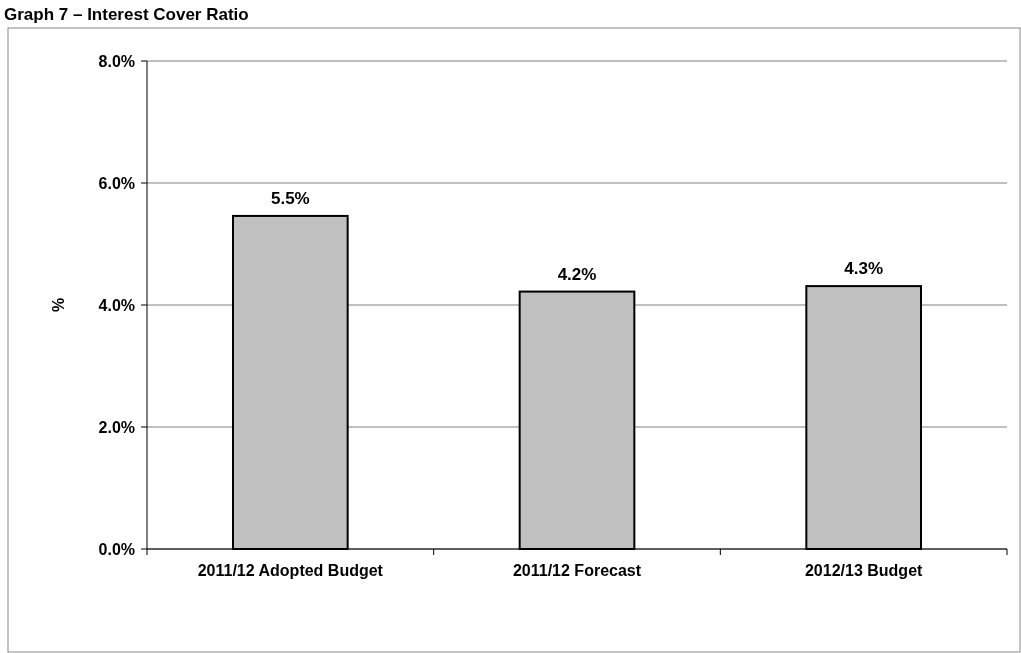 This screenshot has height=653, width=1021. I want to click on x-tick-label: 2012/13 Budget, so click(864, 570).